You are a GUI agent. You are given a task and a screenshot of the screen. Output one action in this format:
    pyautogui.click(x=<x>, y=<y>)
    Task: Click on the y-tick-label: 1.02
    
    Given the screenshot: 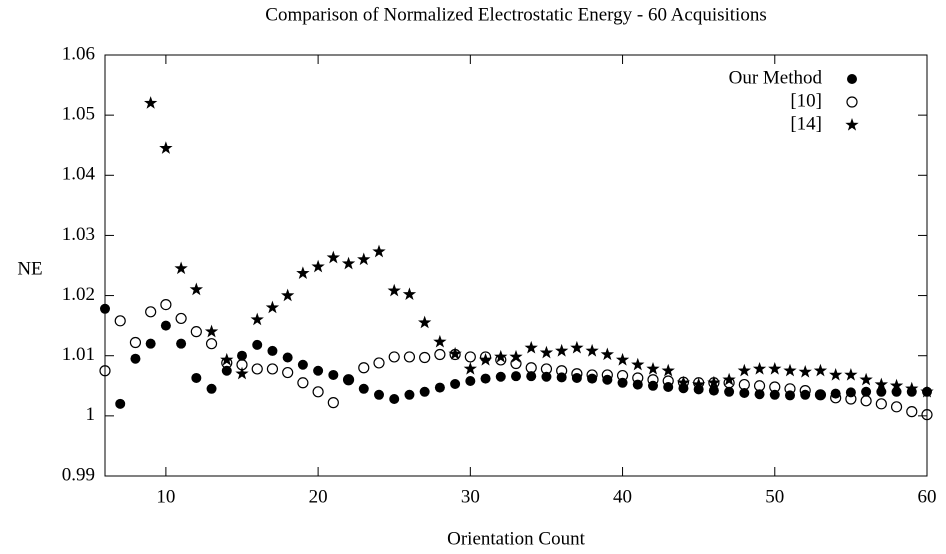 What is the action you would take?
    pyautogui.click(x=78, y=294)
    